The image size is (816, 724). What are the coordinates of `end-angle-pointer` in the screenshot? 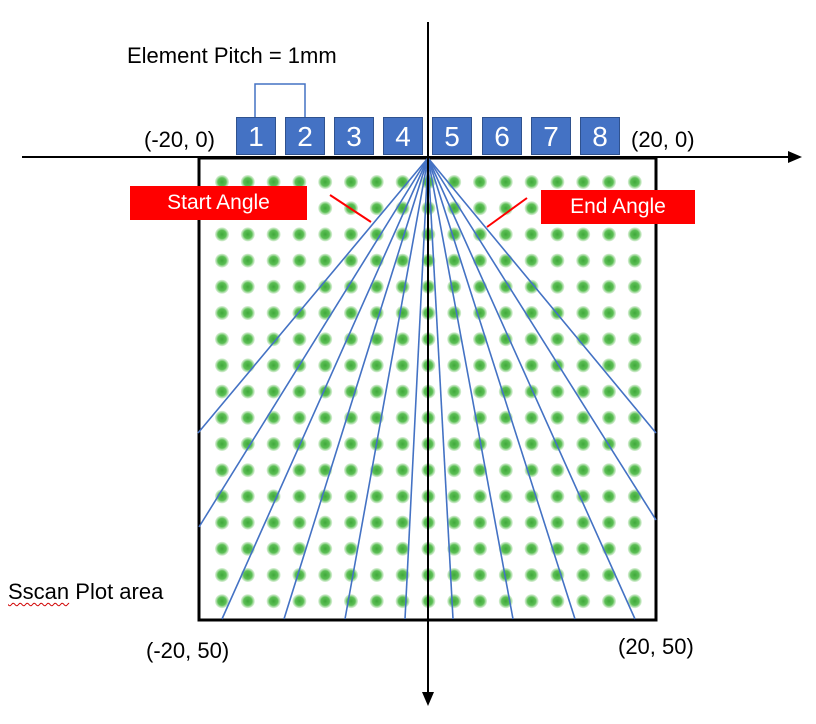 It's located at (507, 212).